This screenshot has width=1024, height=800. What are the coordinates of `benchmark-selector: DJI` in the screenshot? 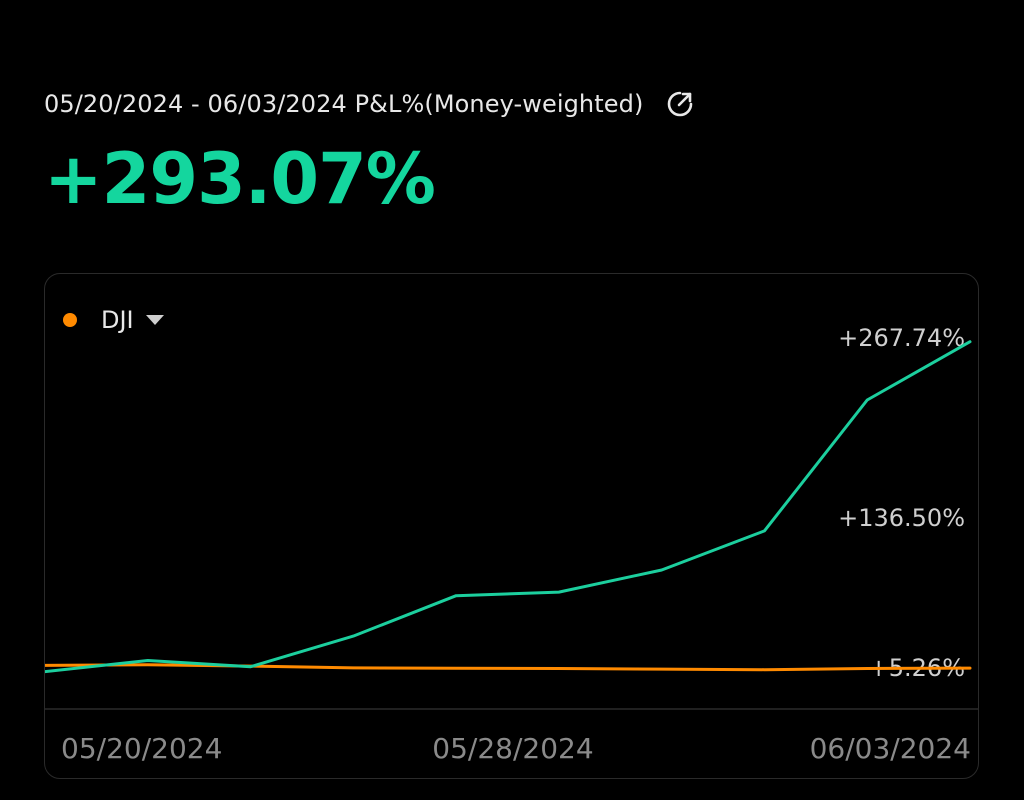 It's located at (113, 320).